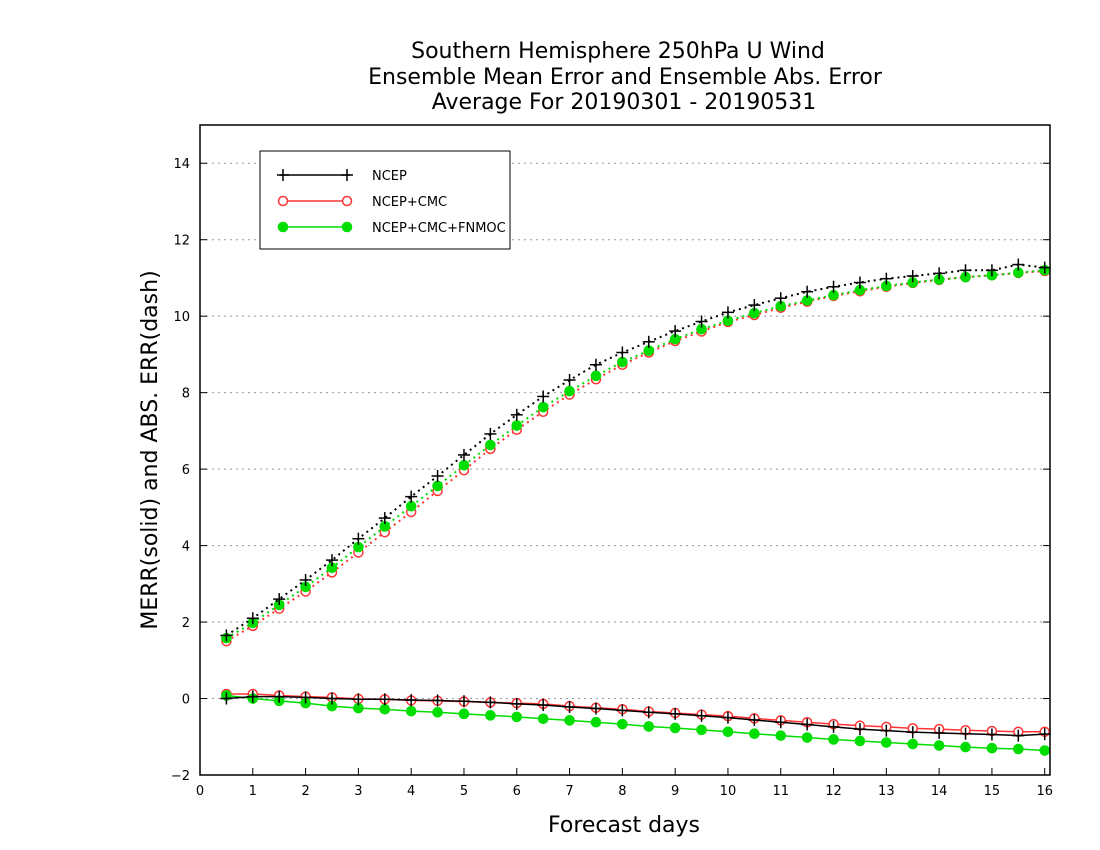  Describe the element at coordinates (635, 723) in the screenshot. I see `mean-error-line` at that location.